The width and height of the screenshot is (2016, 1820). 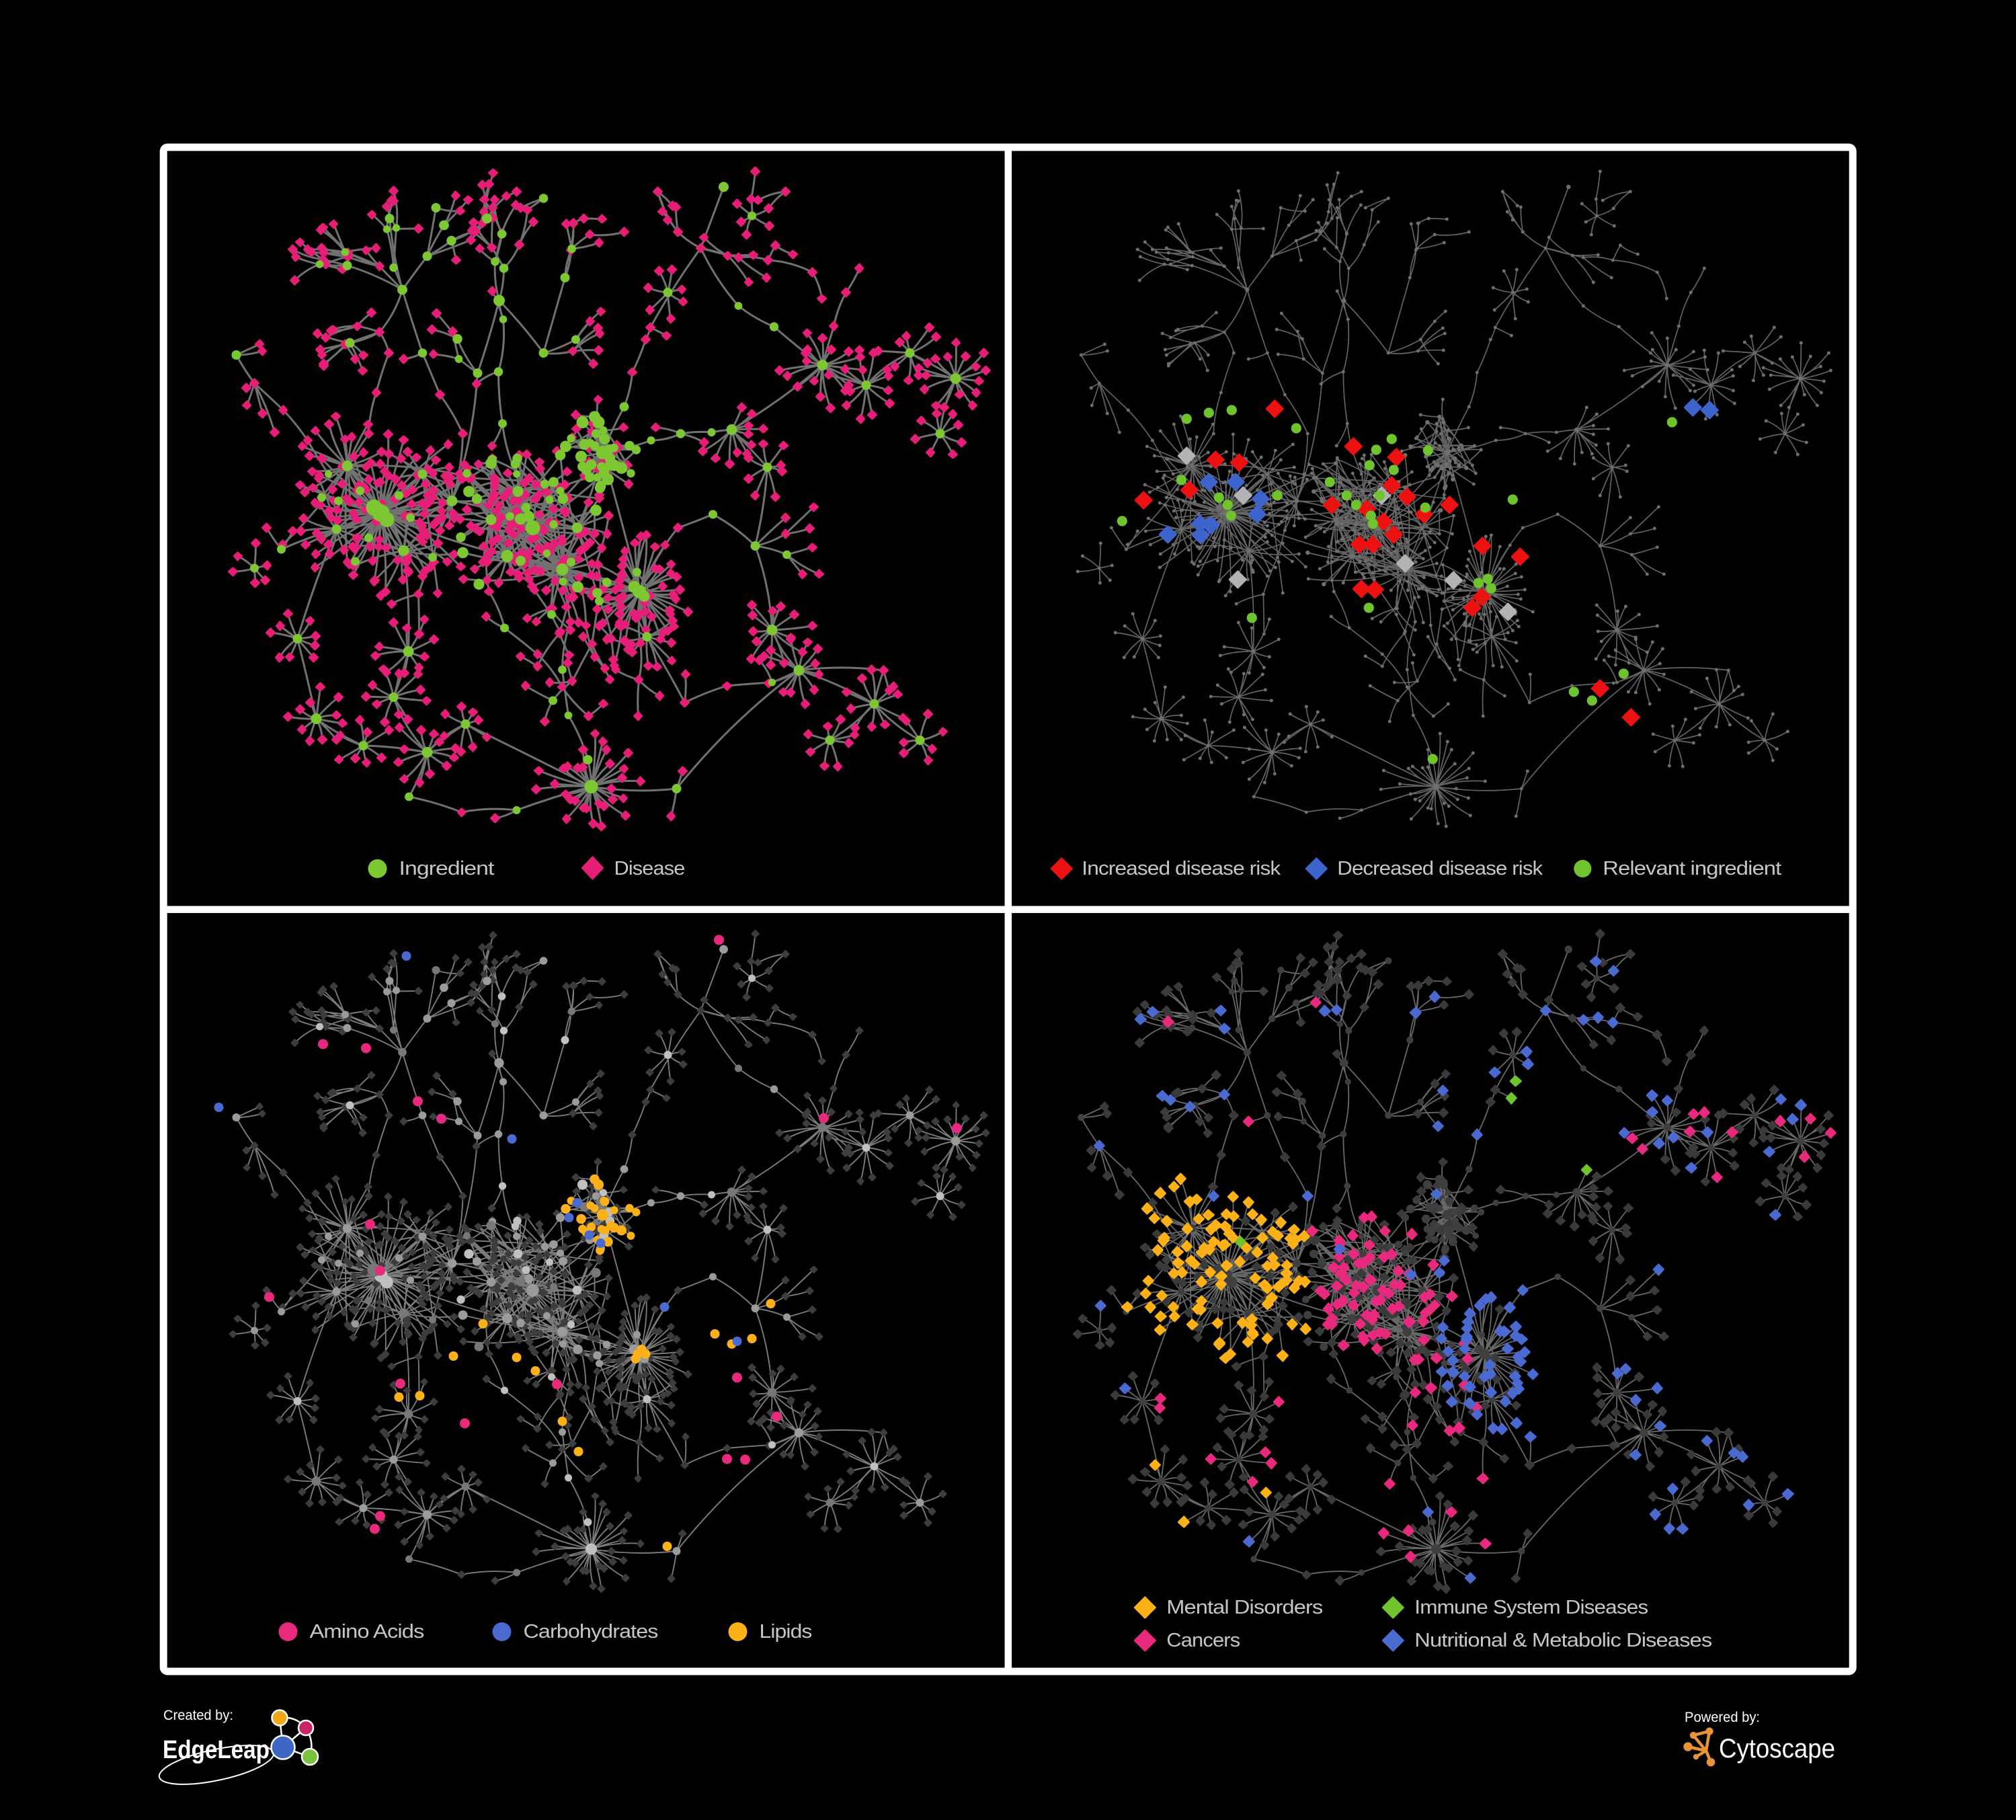 What do you see at coordinates (591, 1632) in the screenshot?
I see `svg-text: Carbohydrates` at bounding box center [591, 1632].